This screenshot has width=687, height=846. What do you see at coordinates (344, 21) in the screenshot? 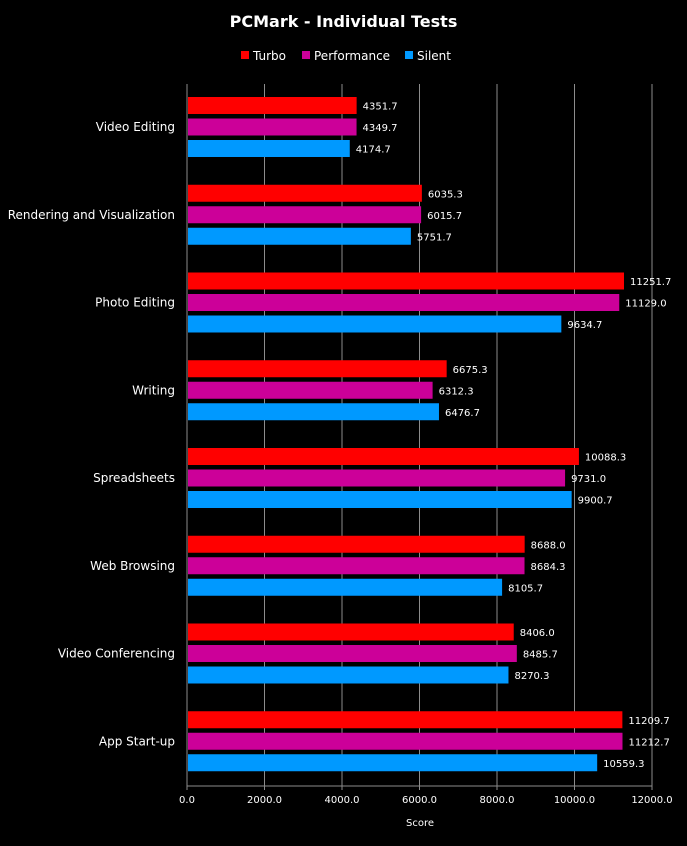
I see `chart-title: PCMark - Individual Tests` at bounding box center [344, 21].